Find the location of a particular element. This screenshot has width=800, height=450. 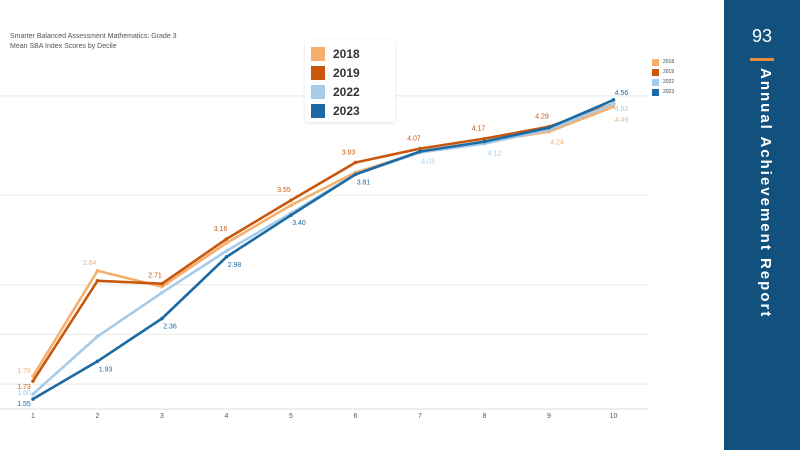

data-label: 1.78 is located at coordinates (24, 371).